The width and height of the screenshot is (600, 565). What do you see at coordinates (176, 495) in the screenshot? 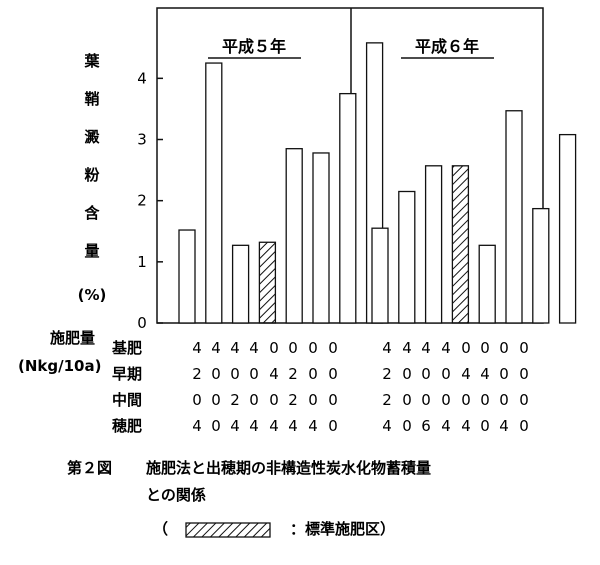
I see `caption-line2: との関係` at bounding box center [176, 495].